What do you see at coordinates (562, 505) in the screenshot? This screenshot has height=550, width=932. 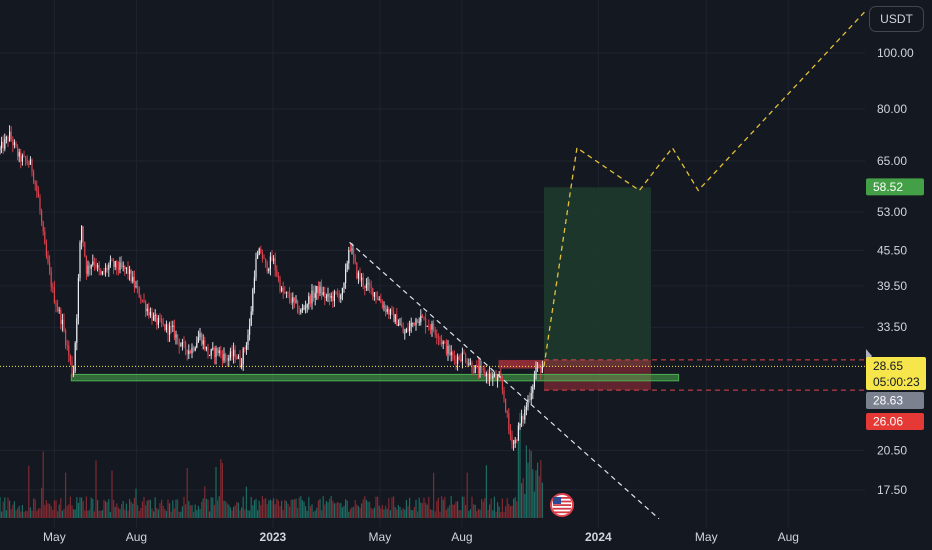 I see `us-flag-icon` at bounding box center [562, 505].